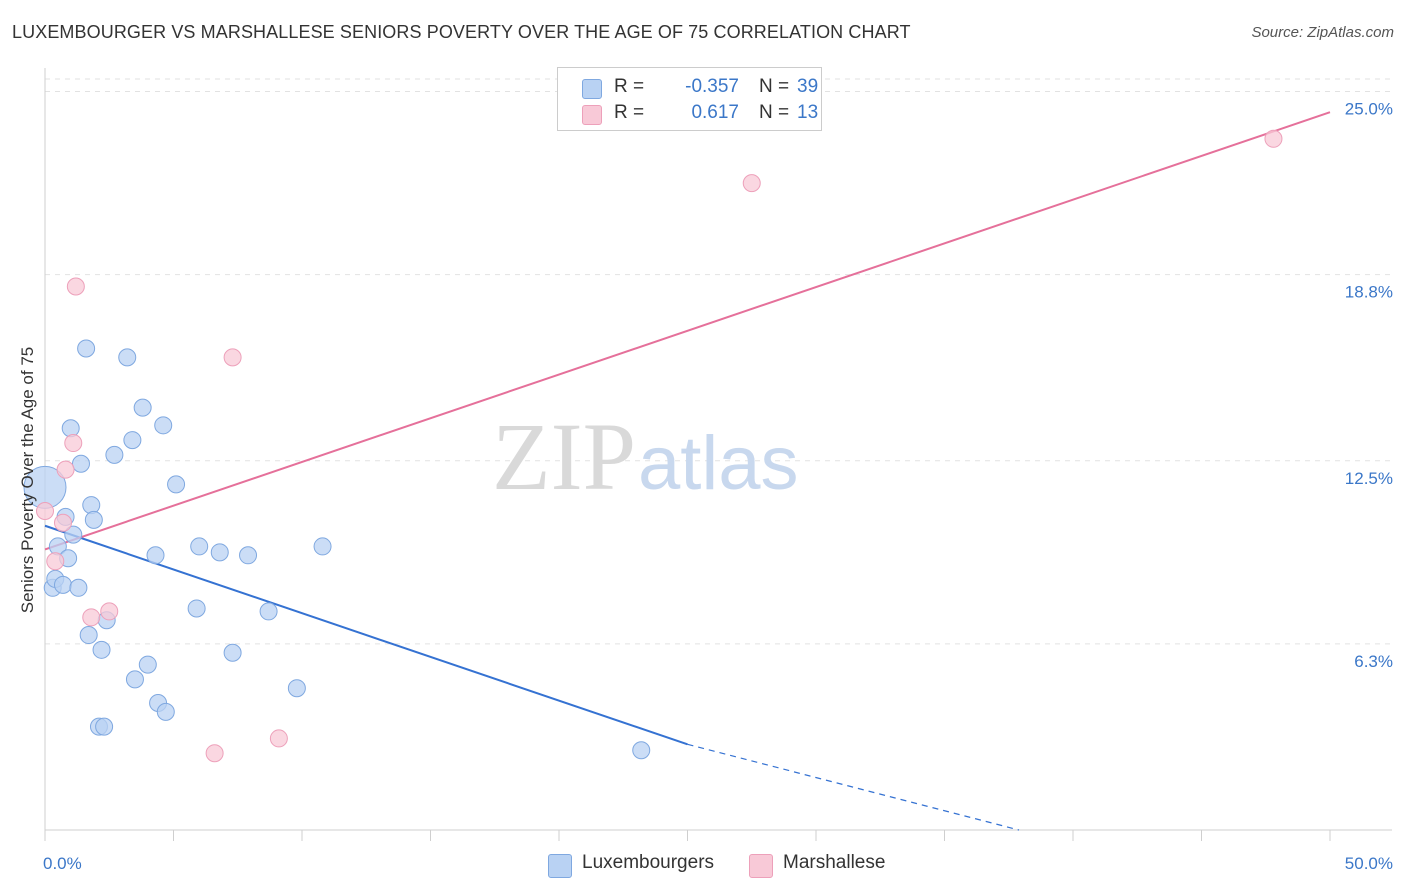  Describe the element at coordinates (1373, 661) in the screenshot. I see `y-tick-label: 6.3%` at that location.